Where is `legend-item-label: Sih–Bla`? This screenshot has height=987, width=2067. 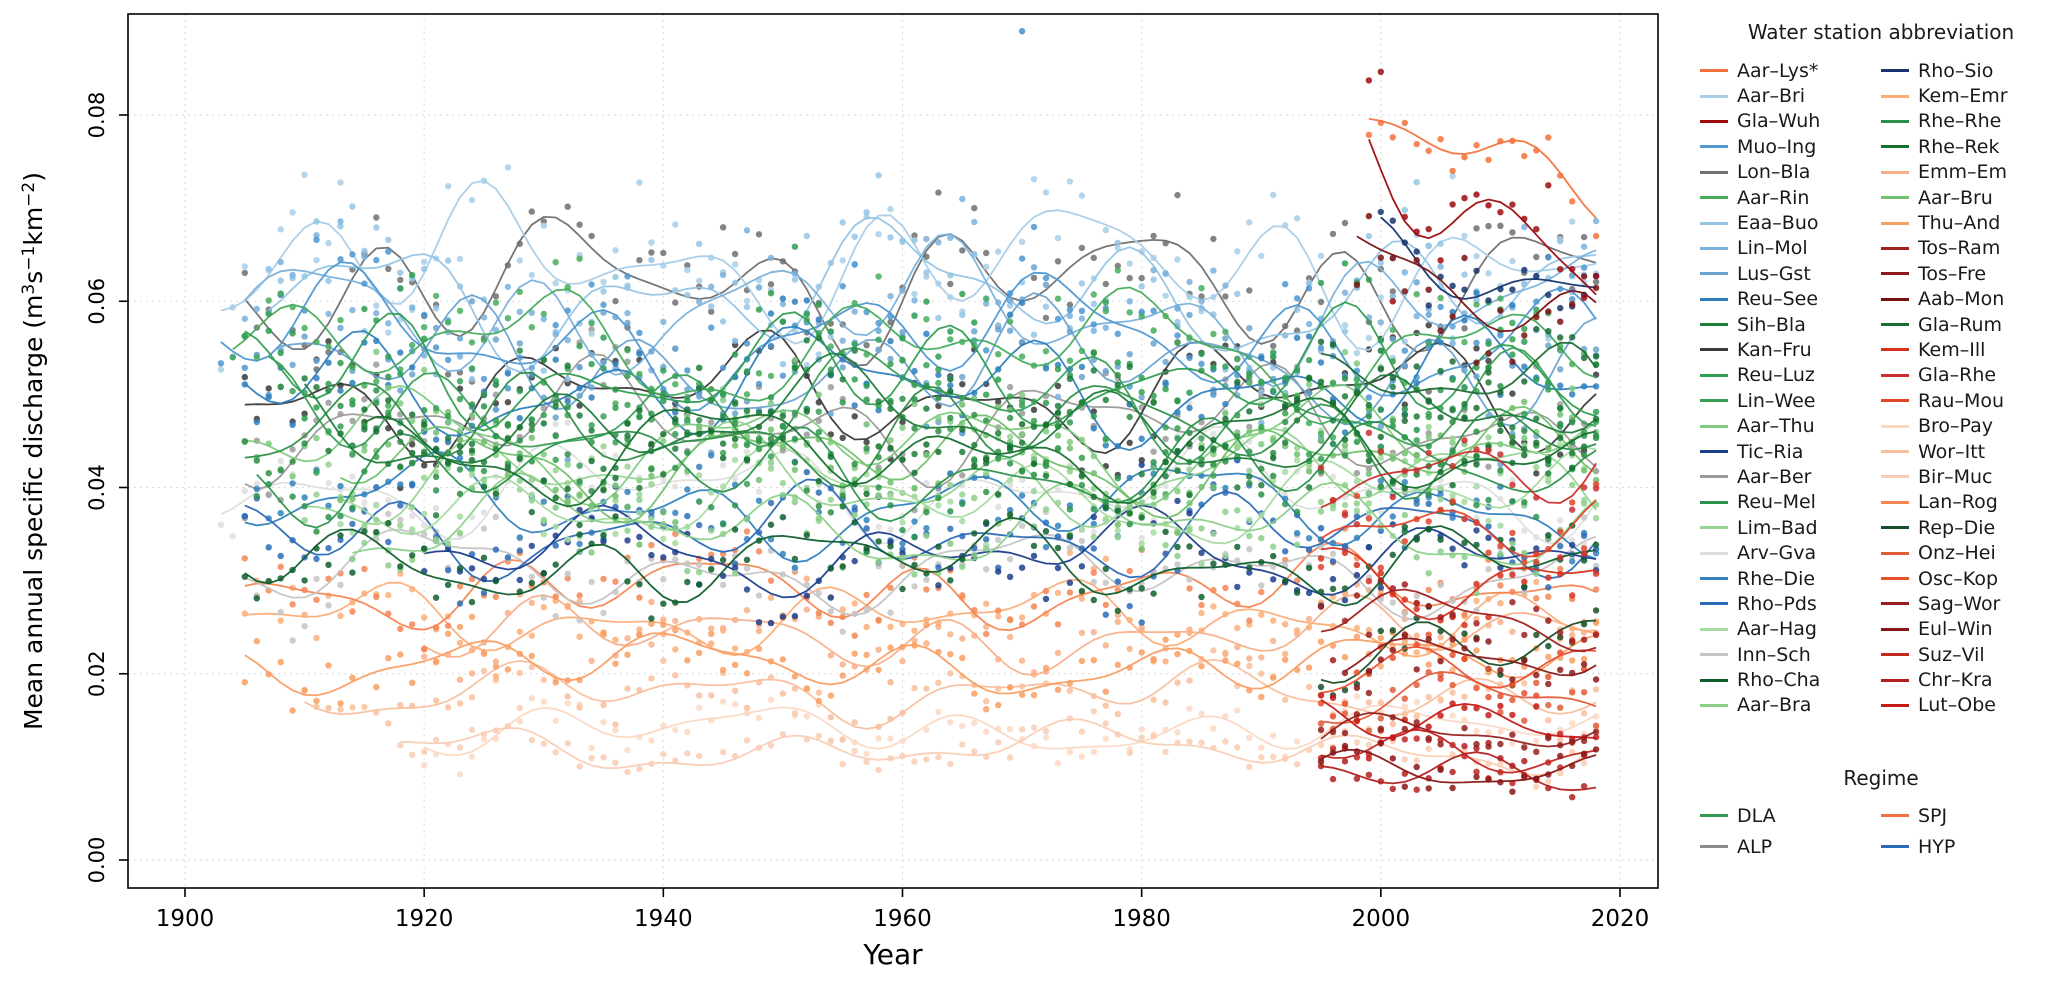 legend-item-label: Sih–Bla is located at coordinates (1771, 324).